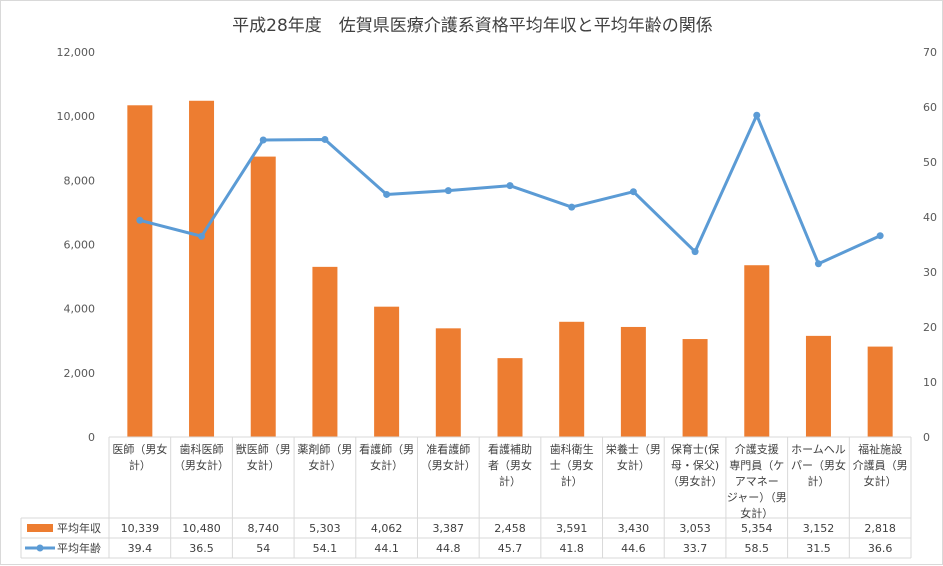 Image resolution: width=943 pixels, height=566 pixels. What do you see at coordinates (510, 548) in the screenshot?
I see `table-value-age: 45.7` at bounding box center [510, 548].